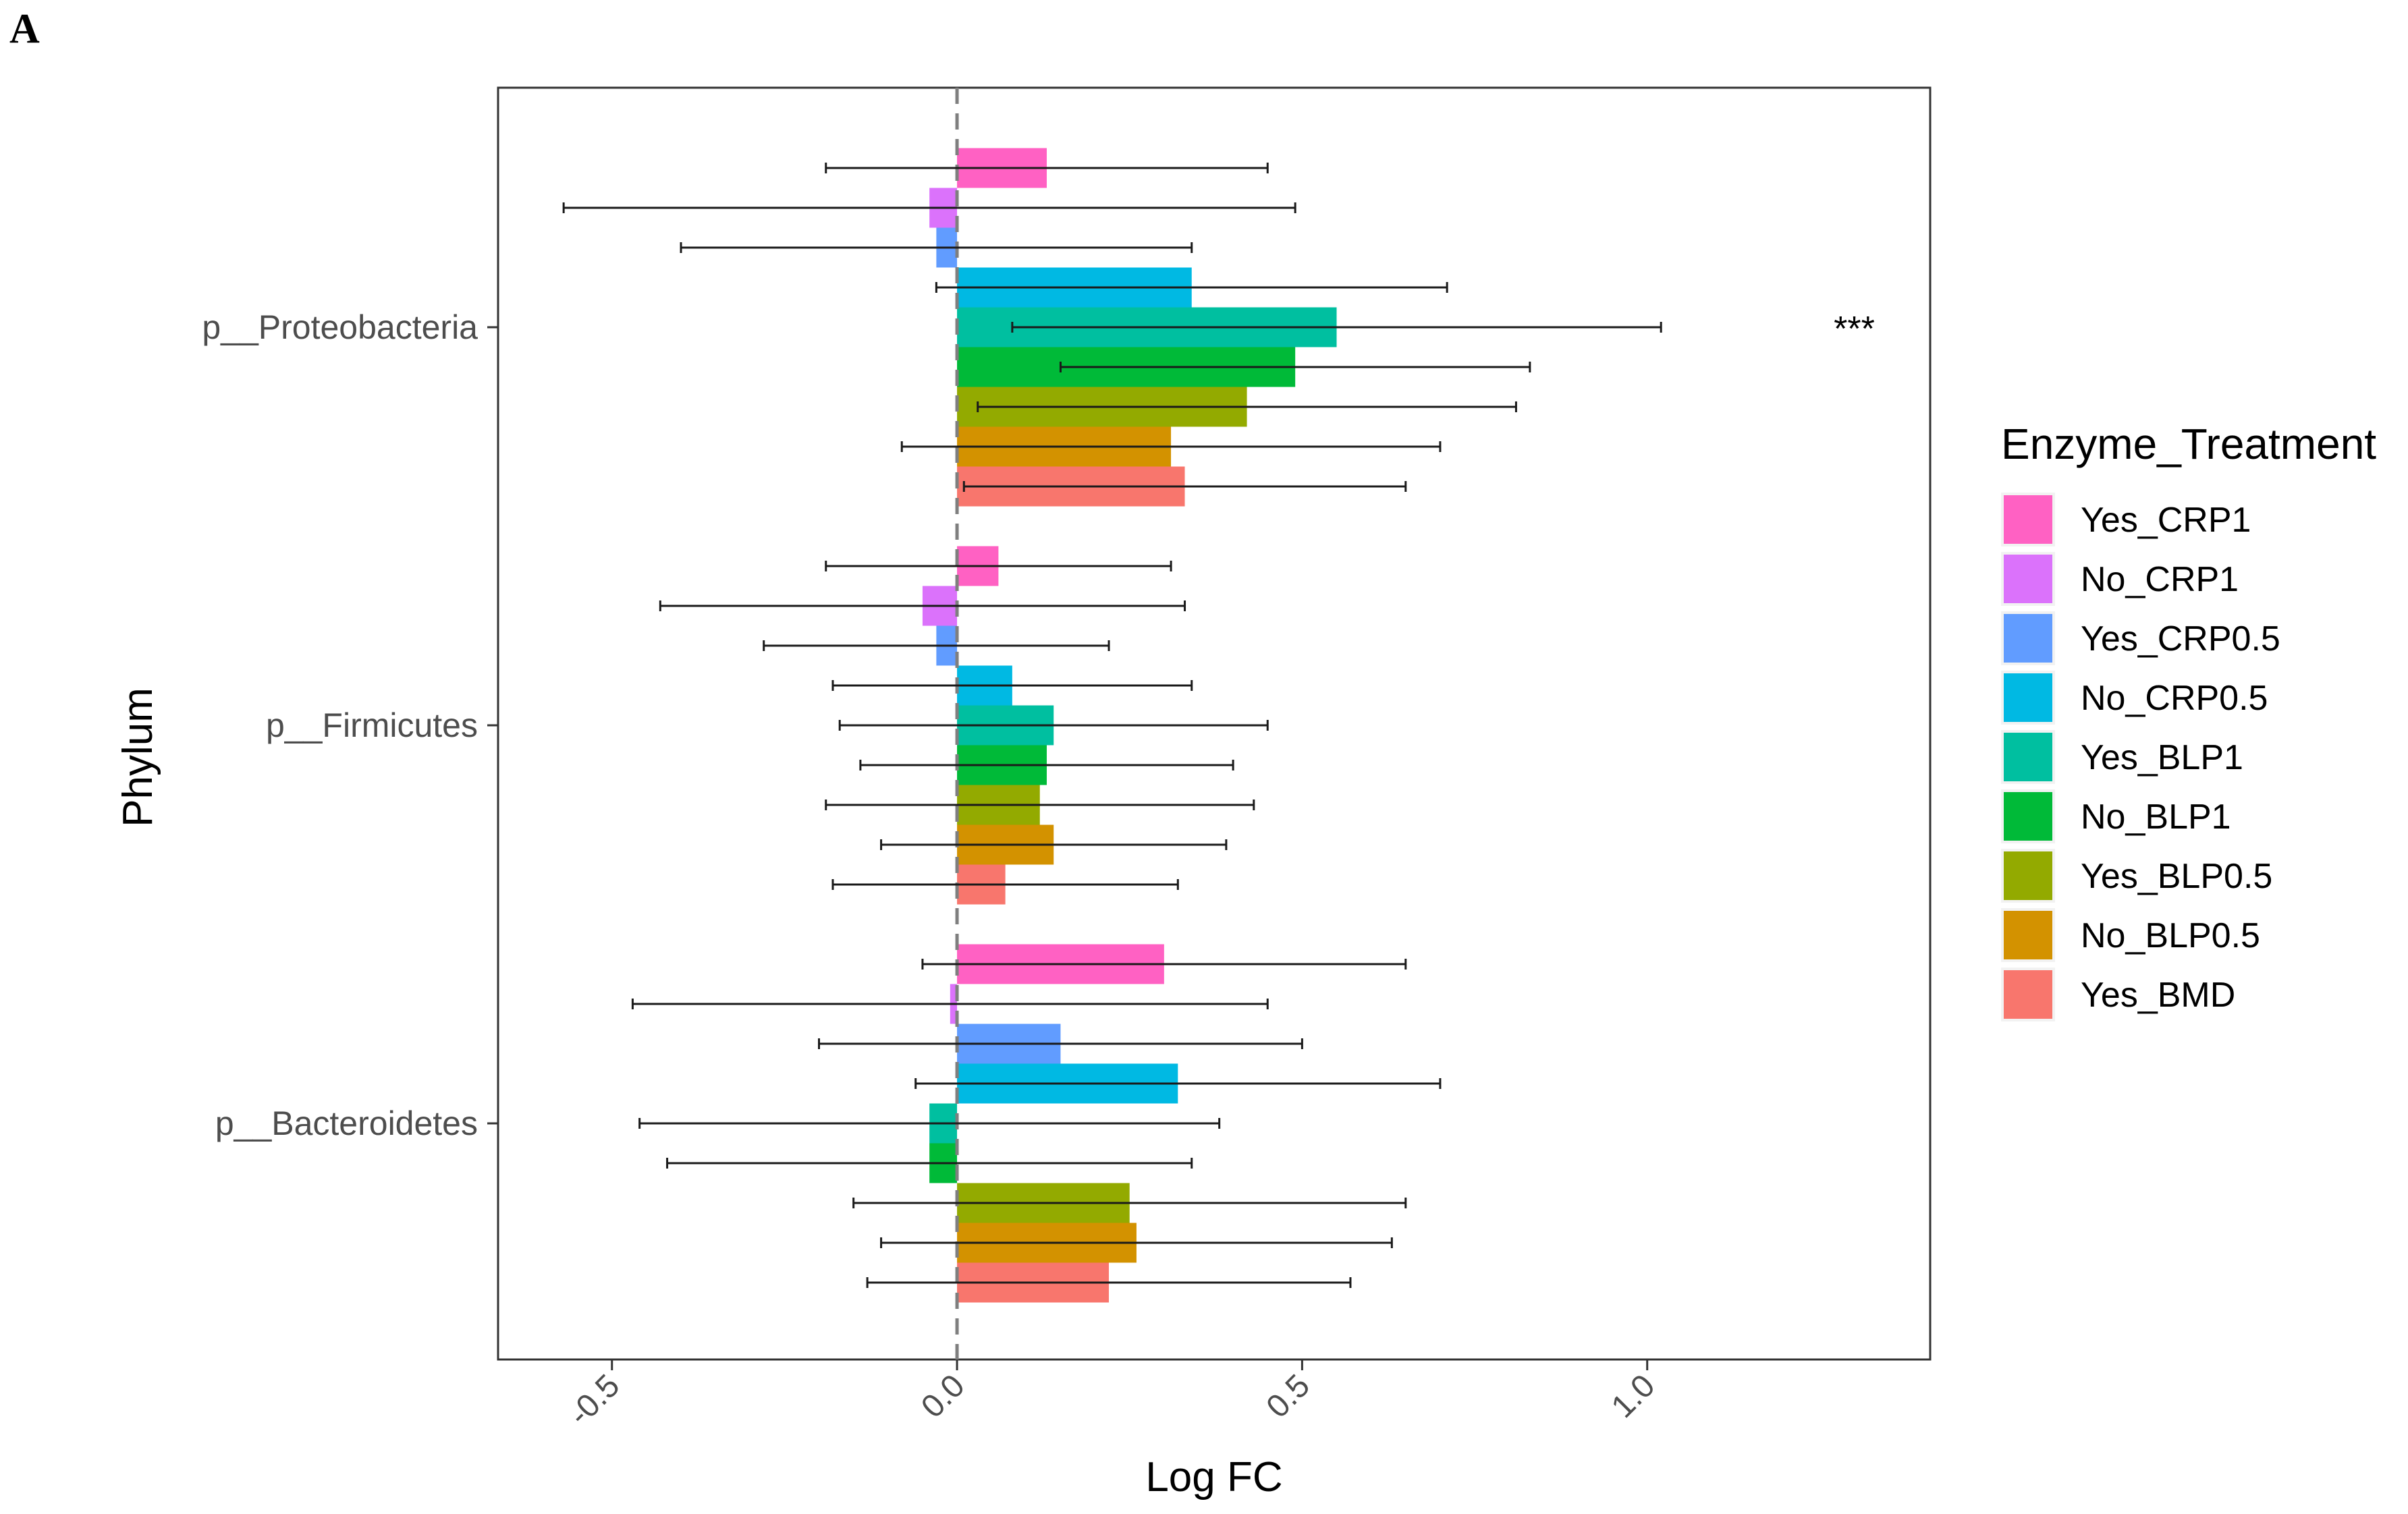 The image size is (2408, 1514). I want to click on legend-swatch-No_BLP1, so click(2028, 816).